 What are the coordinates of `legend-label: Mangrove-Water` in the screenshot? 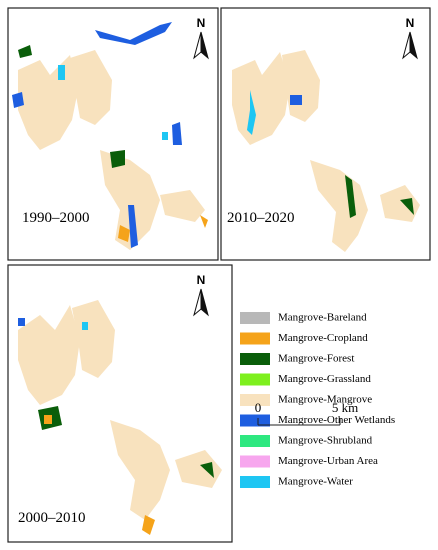 It's located at (315, 482).